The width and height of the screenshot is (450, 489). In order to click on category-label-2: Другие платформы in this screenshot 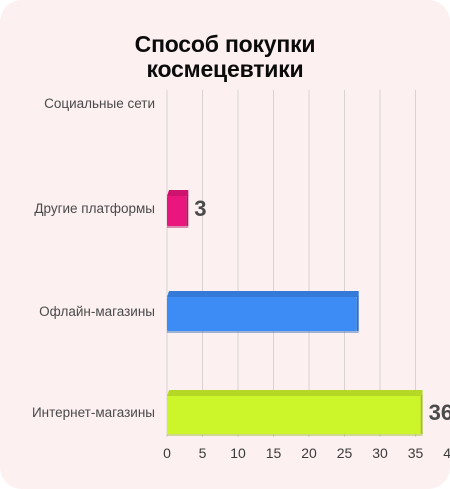, I will do `click(94, 208)`.